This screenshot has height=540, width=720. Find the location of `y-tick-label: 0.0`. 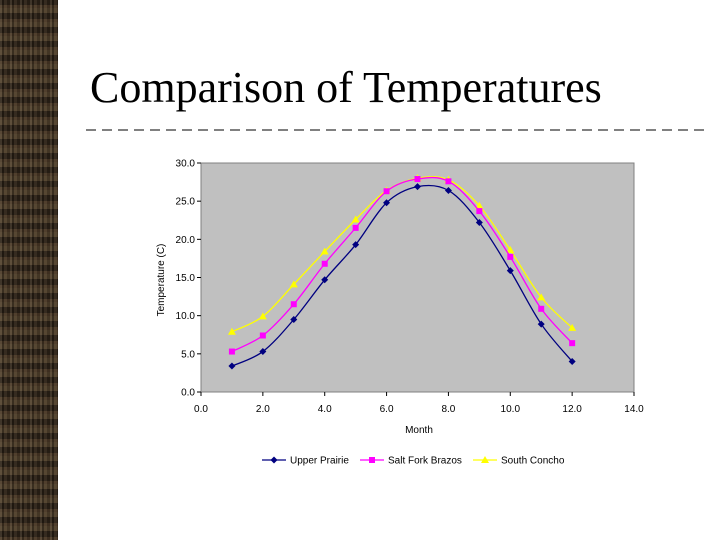

y-tick-label: 0.0 is located at coordinates (188, 393).